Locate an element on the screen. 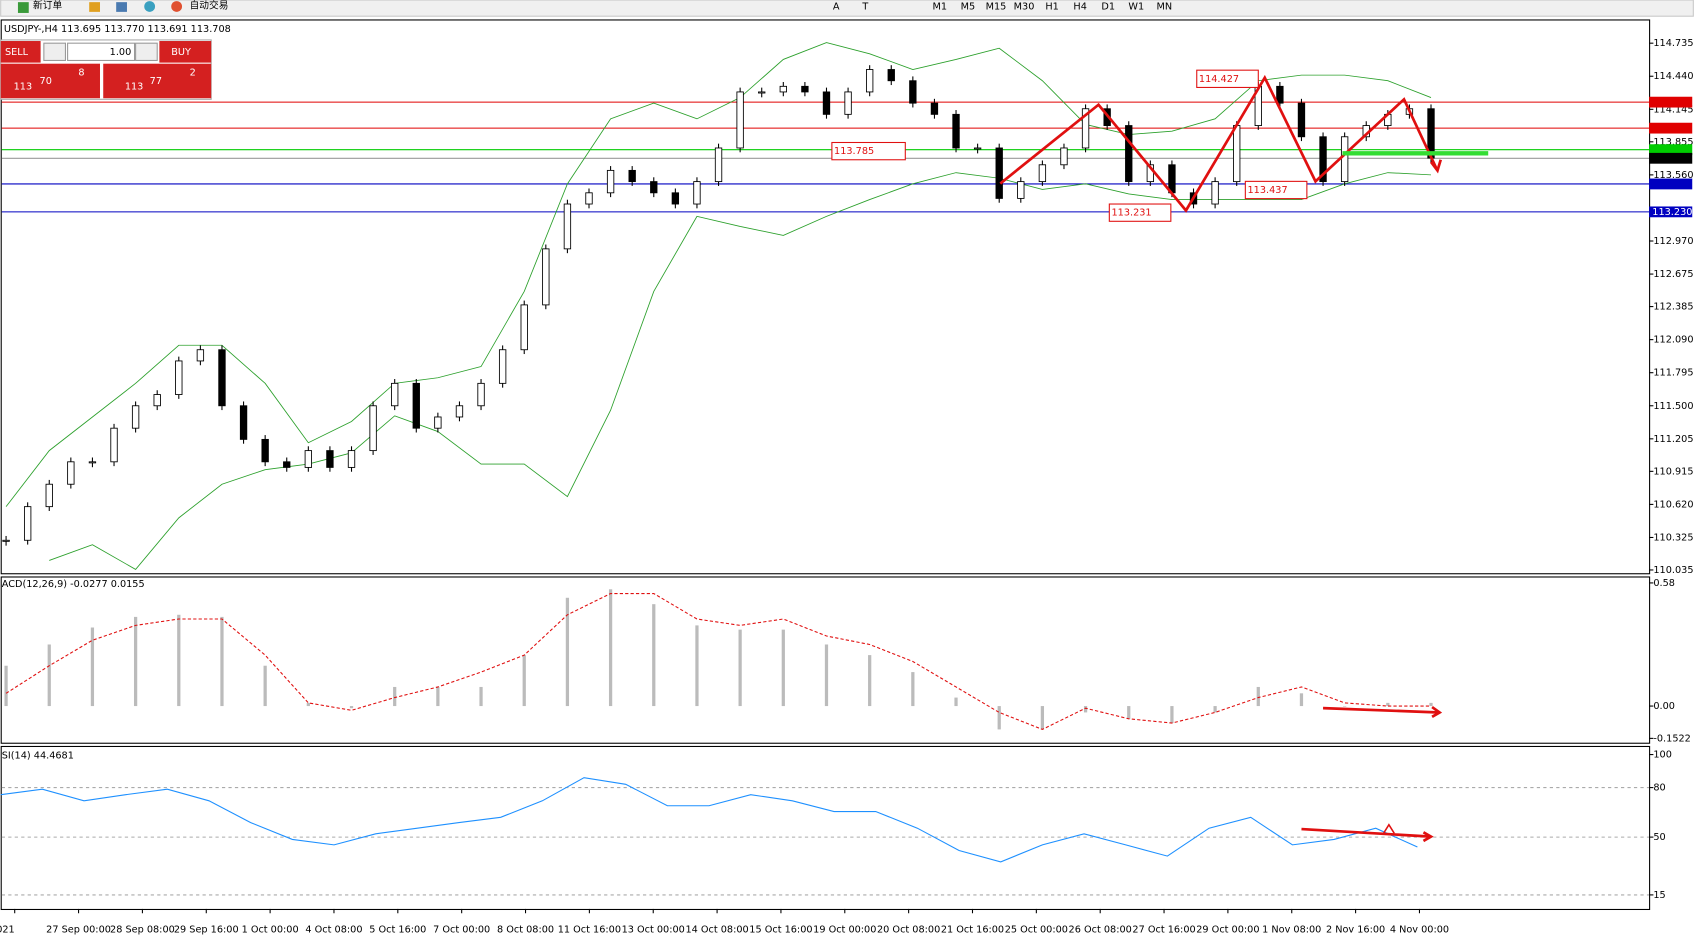 The height and width of the screenshot is (937, 1694). lot-up is located at coordinates (146, 51).